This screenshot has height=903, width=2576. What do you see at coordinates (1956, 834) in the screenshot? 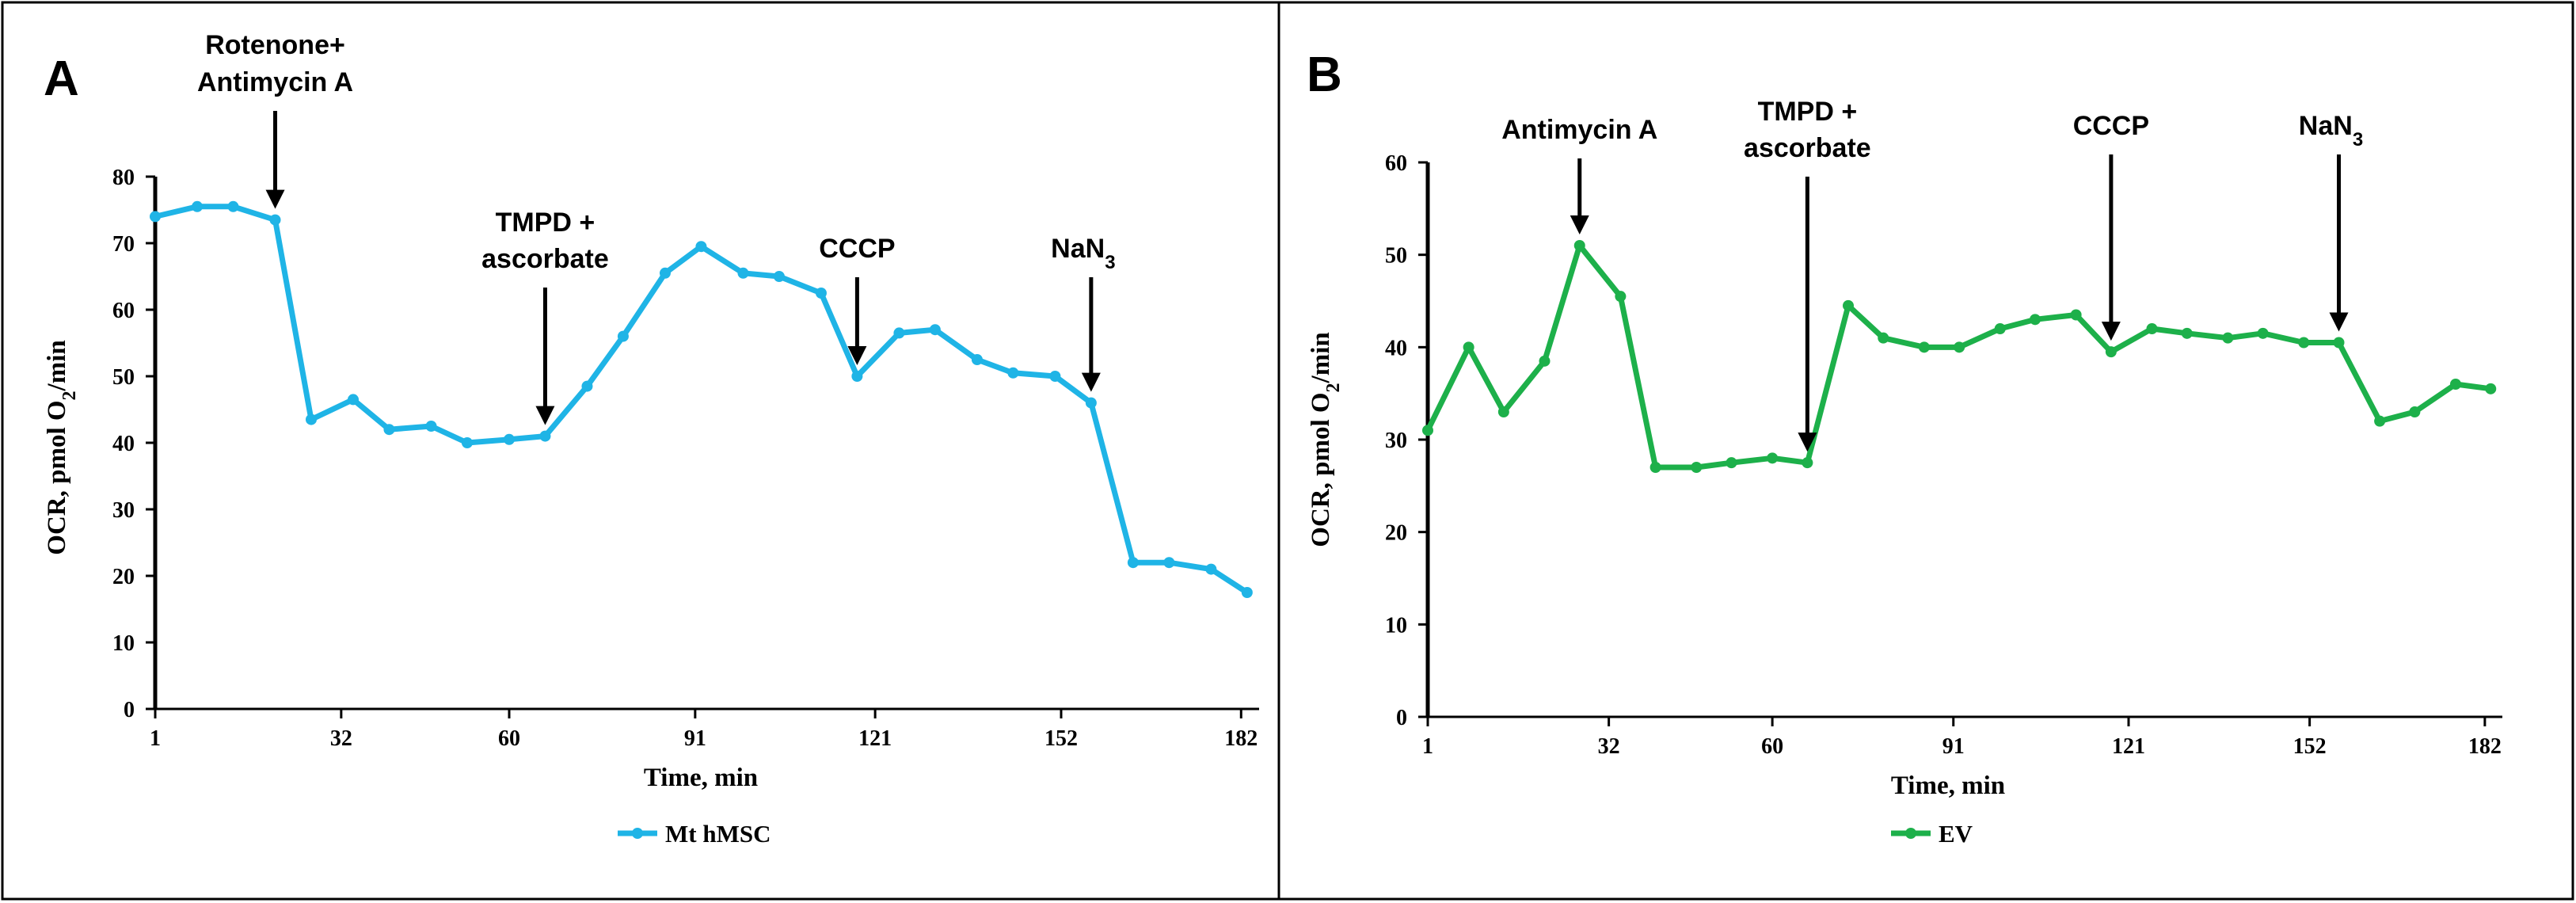
I see `legend-b-label: EV` at bounding box center [1956, 834].